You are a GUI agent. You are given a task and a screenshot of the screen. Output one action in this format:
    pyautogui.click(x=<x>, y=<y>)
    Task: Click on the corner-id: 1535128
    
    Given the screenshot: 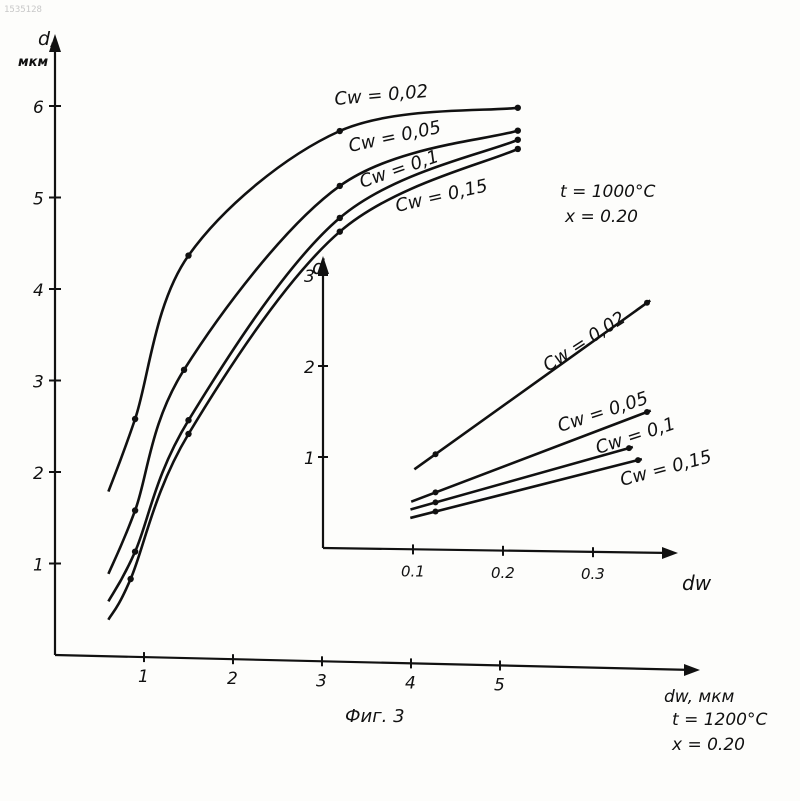 What is the action you would take?
    pyautogui.click(x=23, y=10)
    